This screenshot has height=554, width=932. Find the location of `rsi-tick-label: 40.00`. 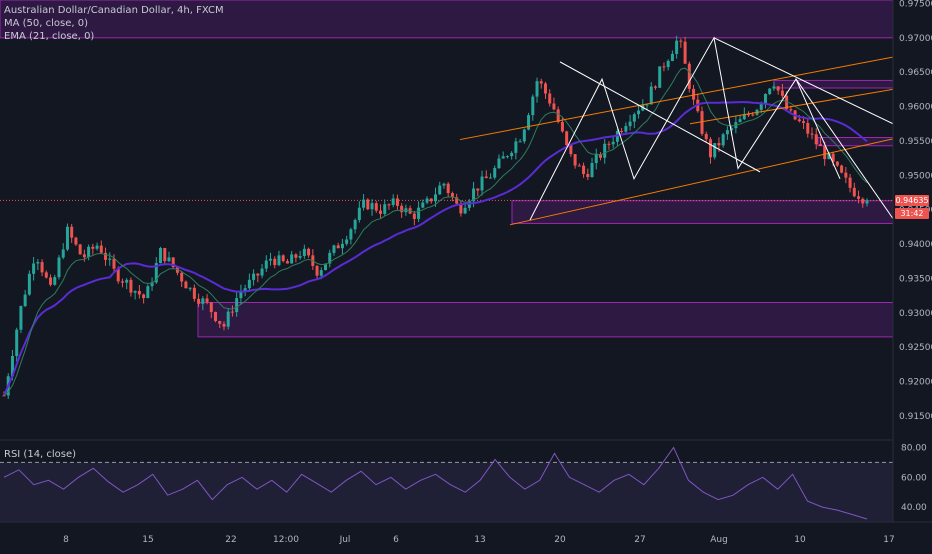

rsi-tick-label: 40.00 is located at coordinates (914, 508).